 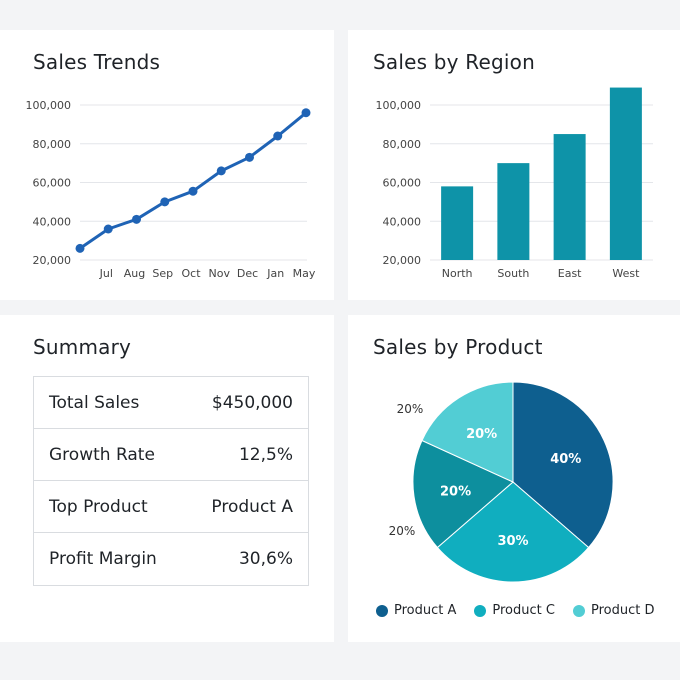 I want to click on summary-row-growth-rate: Growth Rate 12,5%, so click(x=171, y=455).